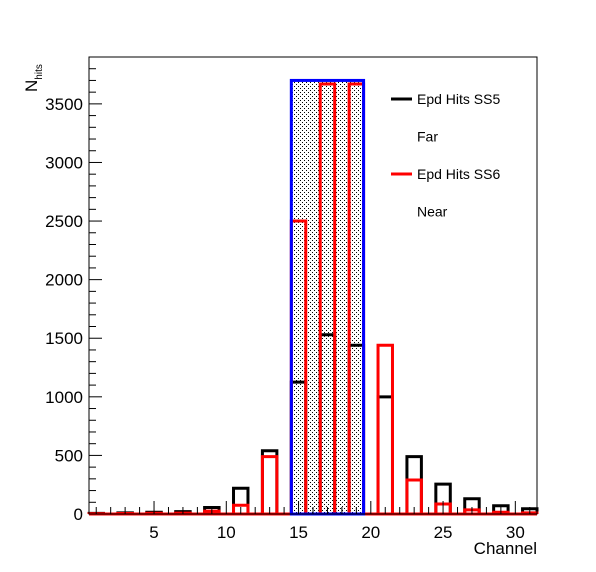 This screenshot has height=572, width=596. What do you see at coordinates (443, 532) in the screenshot?
I see `x-tick-label-25: 25` at bounding box center [443, 532].